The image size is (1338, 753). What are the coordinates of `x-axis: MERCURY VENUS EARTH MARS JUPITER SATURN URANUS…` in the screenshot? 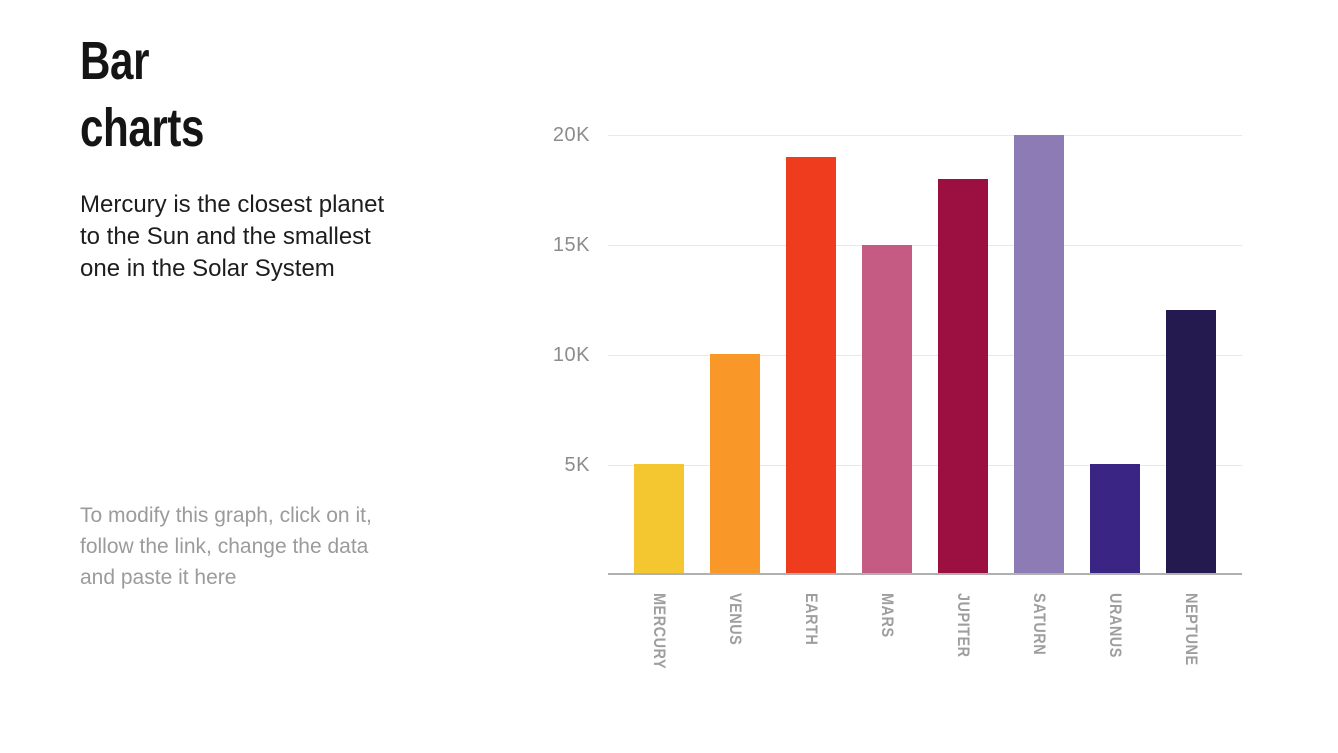 It's located at (925, 653).